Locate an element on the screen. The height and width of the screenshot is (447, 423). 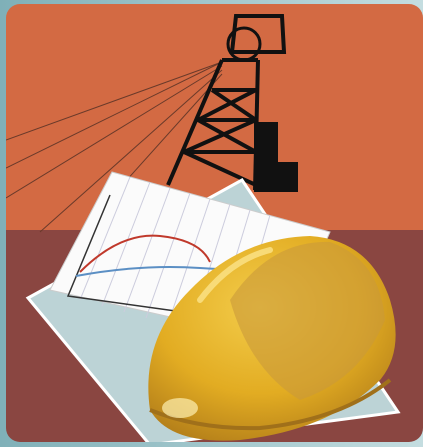
building is located at coordinates (284, 177).